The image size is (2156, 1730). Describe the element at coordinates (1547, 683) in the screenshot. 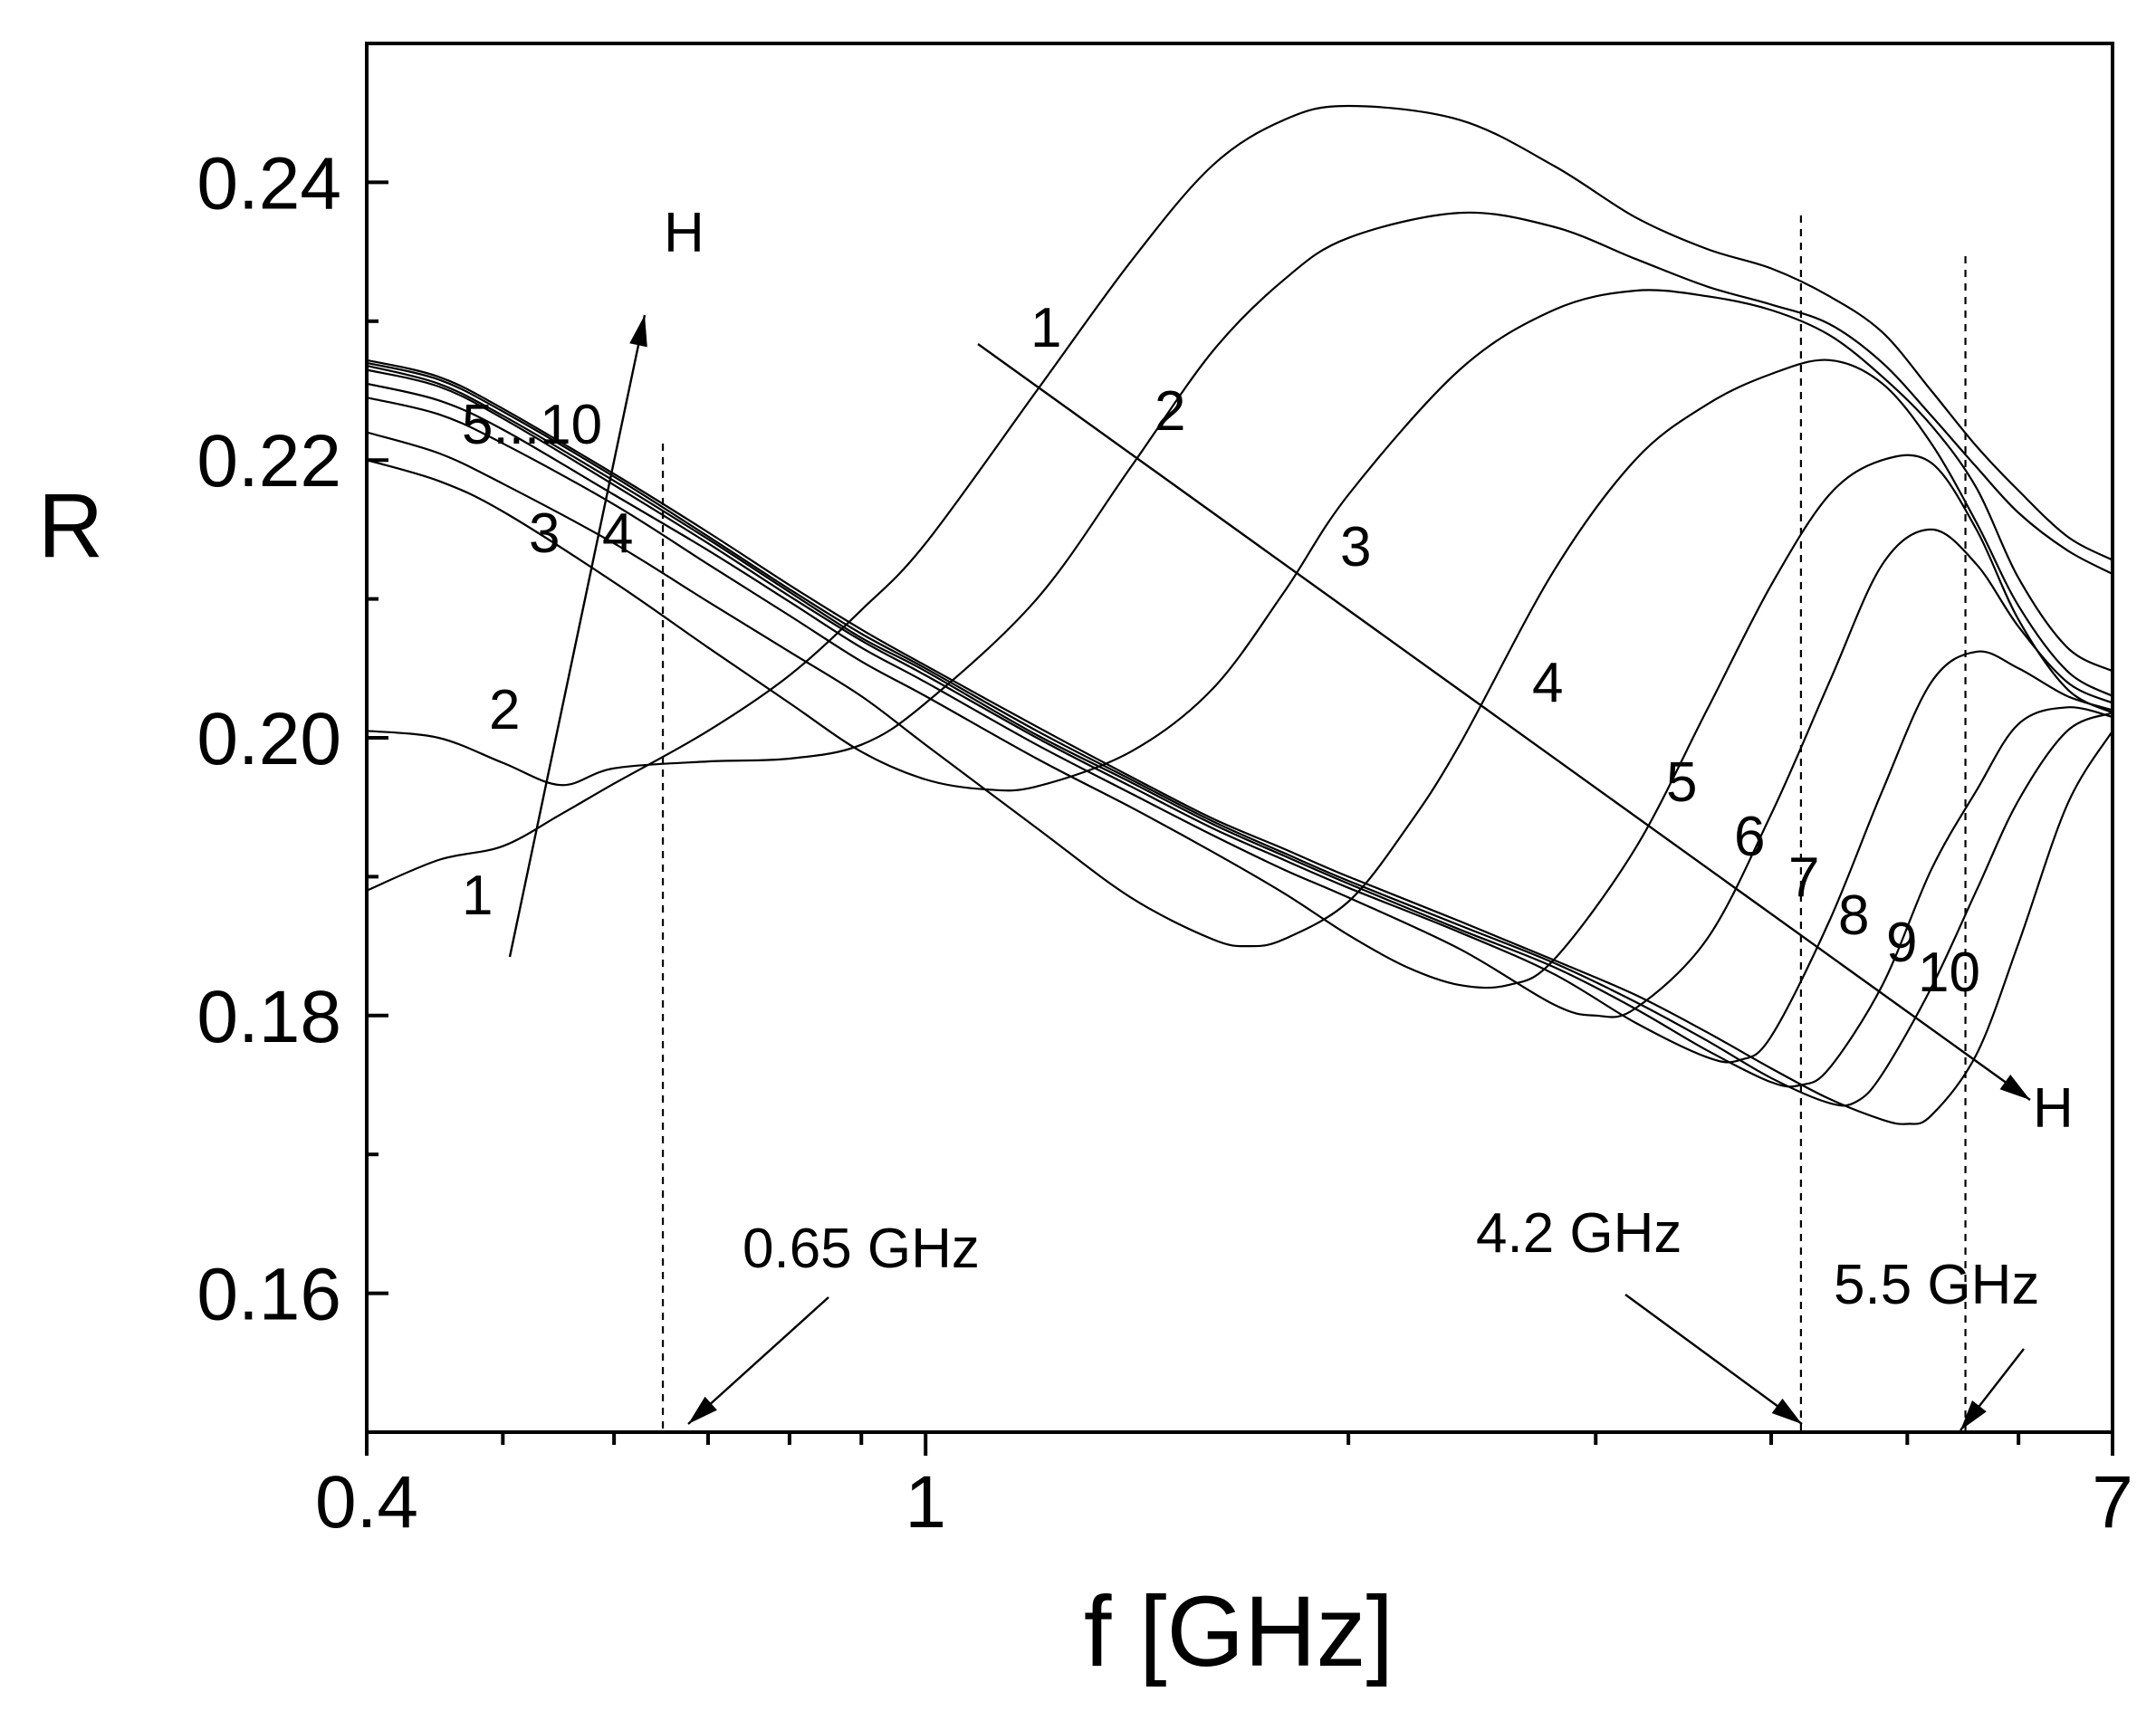

I see `right-label-4: 4` at that location.